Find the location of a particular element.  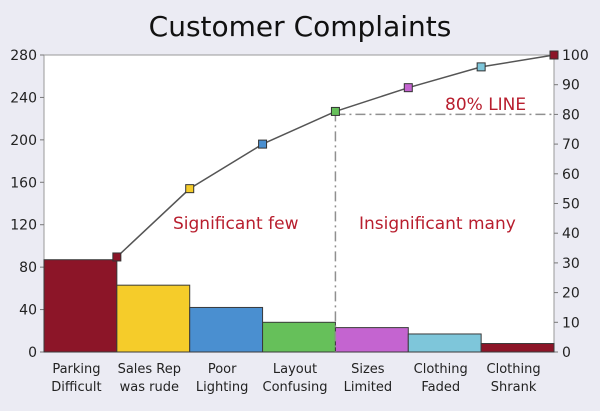

threshold-label: 80% LINE is located at coordinates (485, 105).